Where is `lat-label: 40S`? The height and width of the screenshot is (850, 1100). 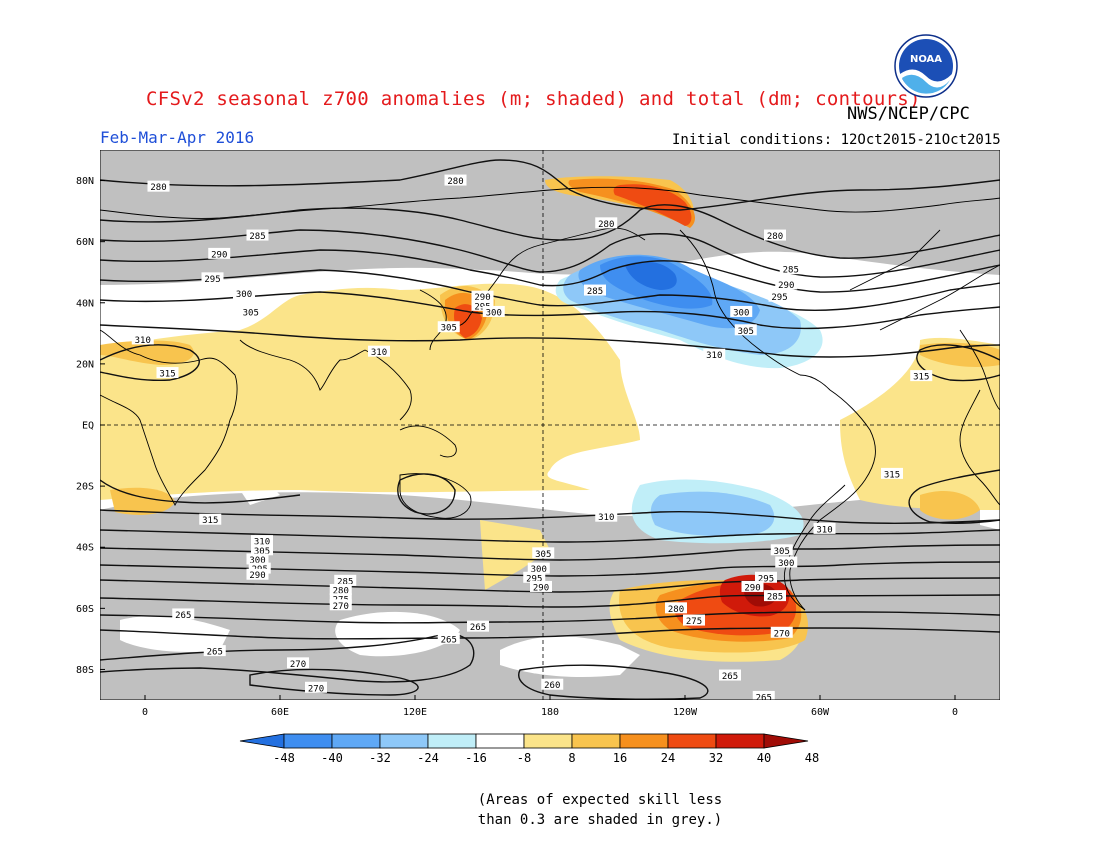
lat-label: 40S is located at coordinates (85, 548).